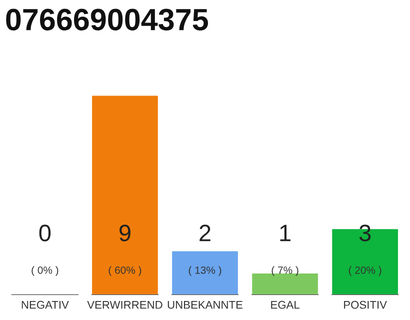 Image resolution: width=410 pixels, height=320 pixels. What do you see at coordinates (285, 304) in the screenshot?
I see `x-tick-label: EGAL` at bounding box center [285, 304].